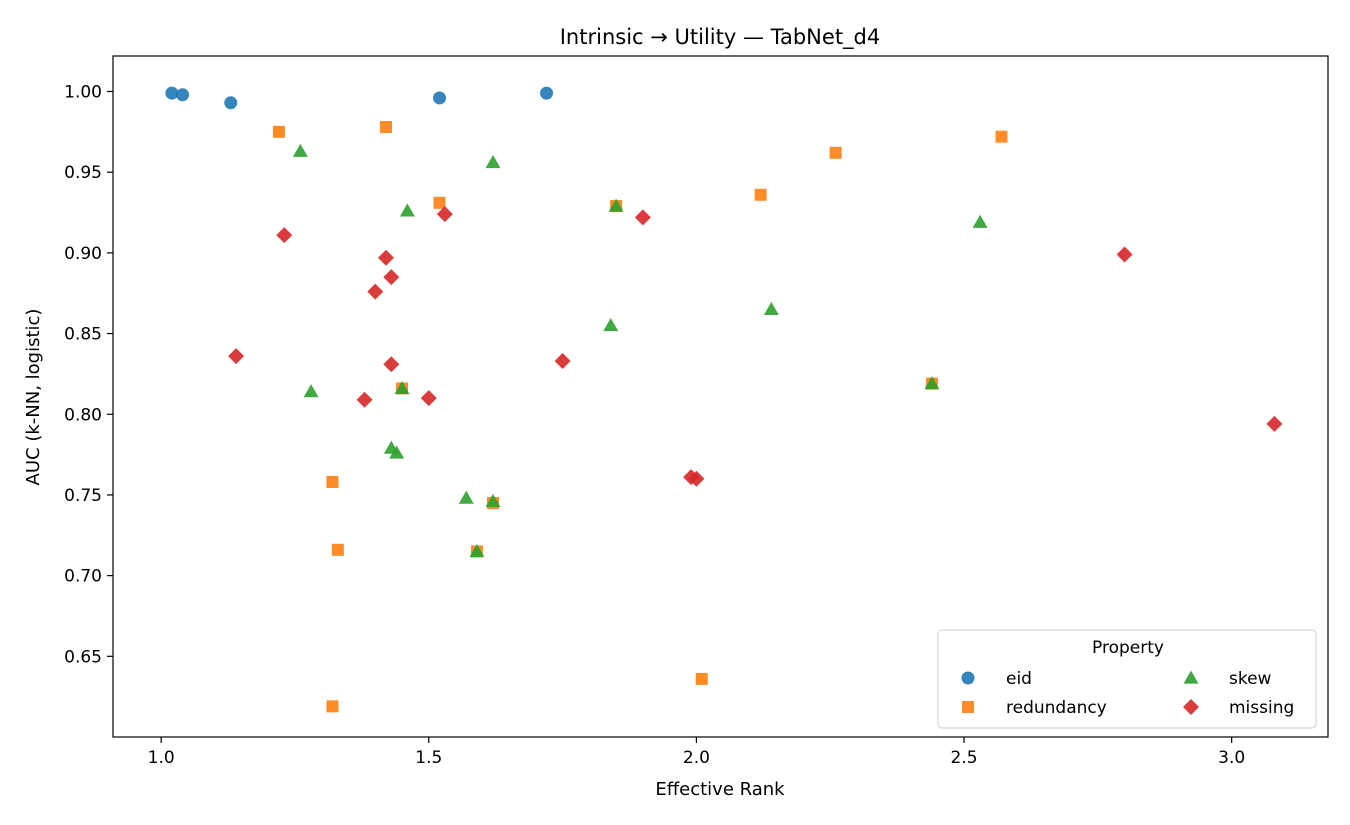 The height and width of the screenshot is (825, 1350). I want to click on legend-item-missing: missing, so click(1238, 708).